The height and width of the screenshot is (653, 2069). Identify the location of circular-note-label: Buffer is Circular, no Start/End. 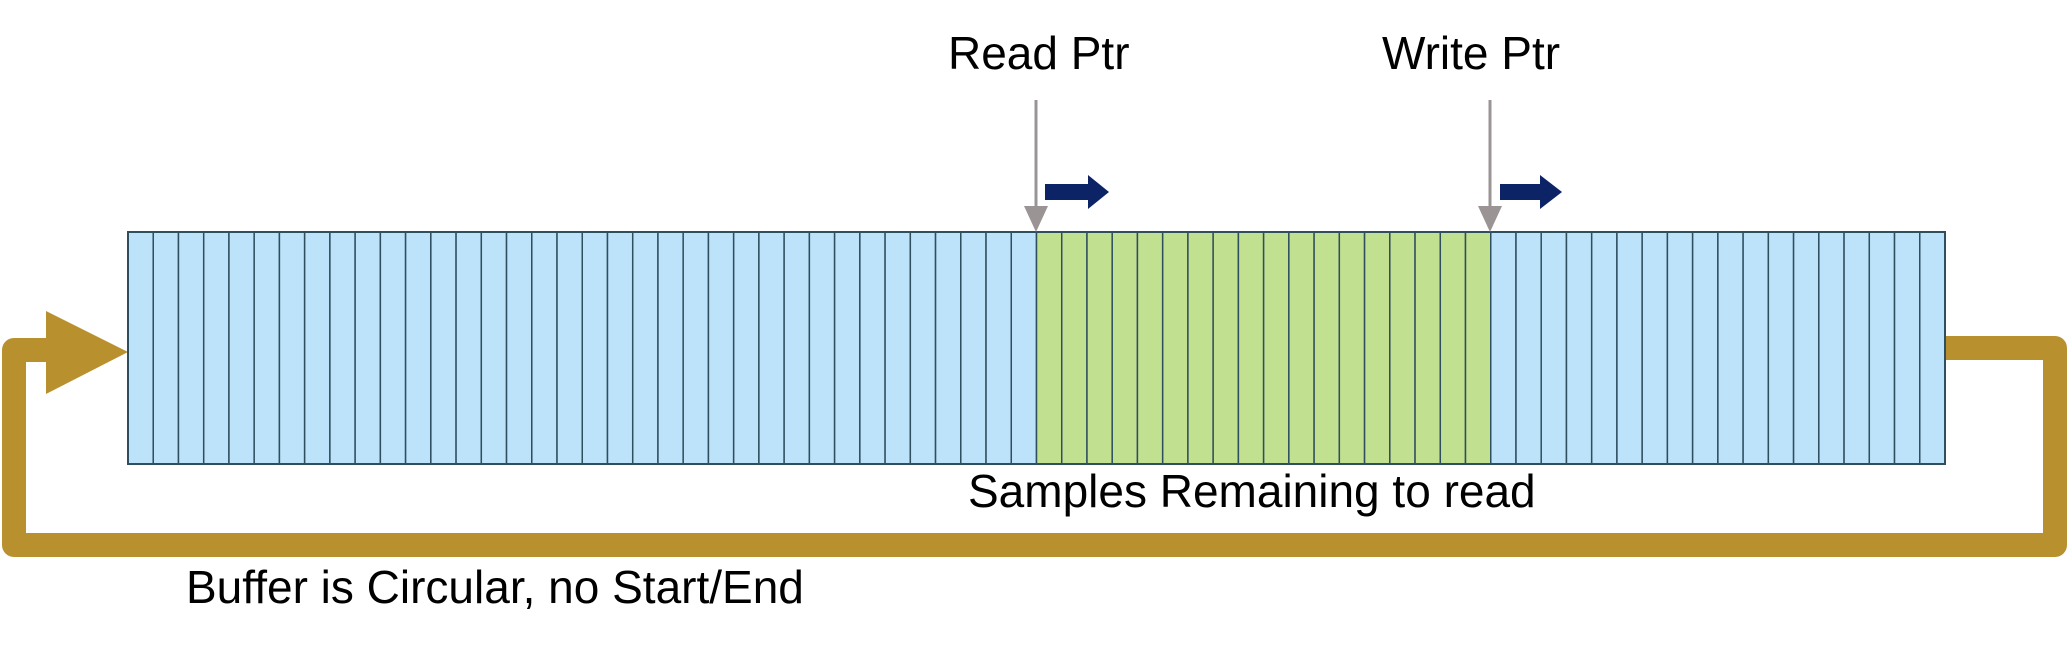
(495, 587).